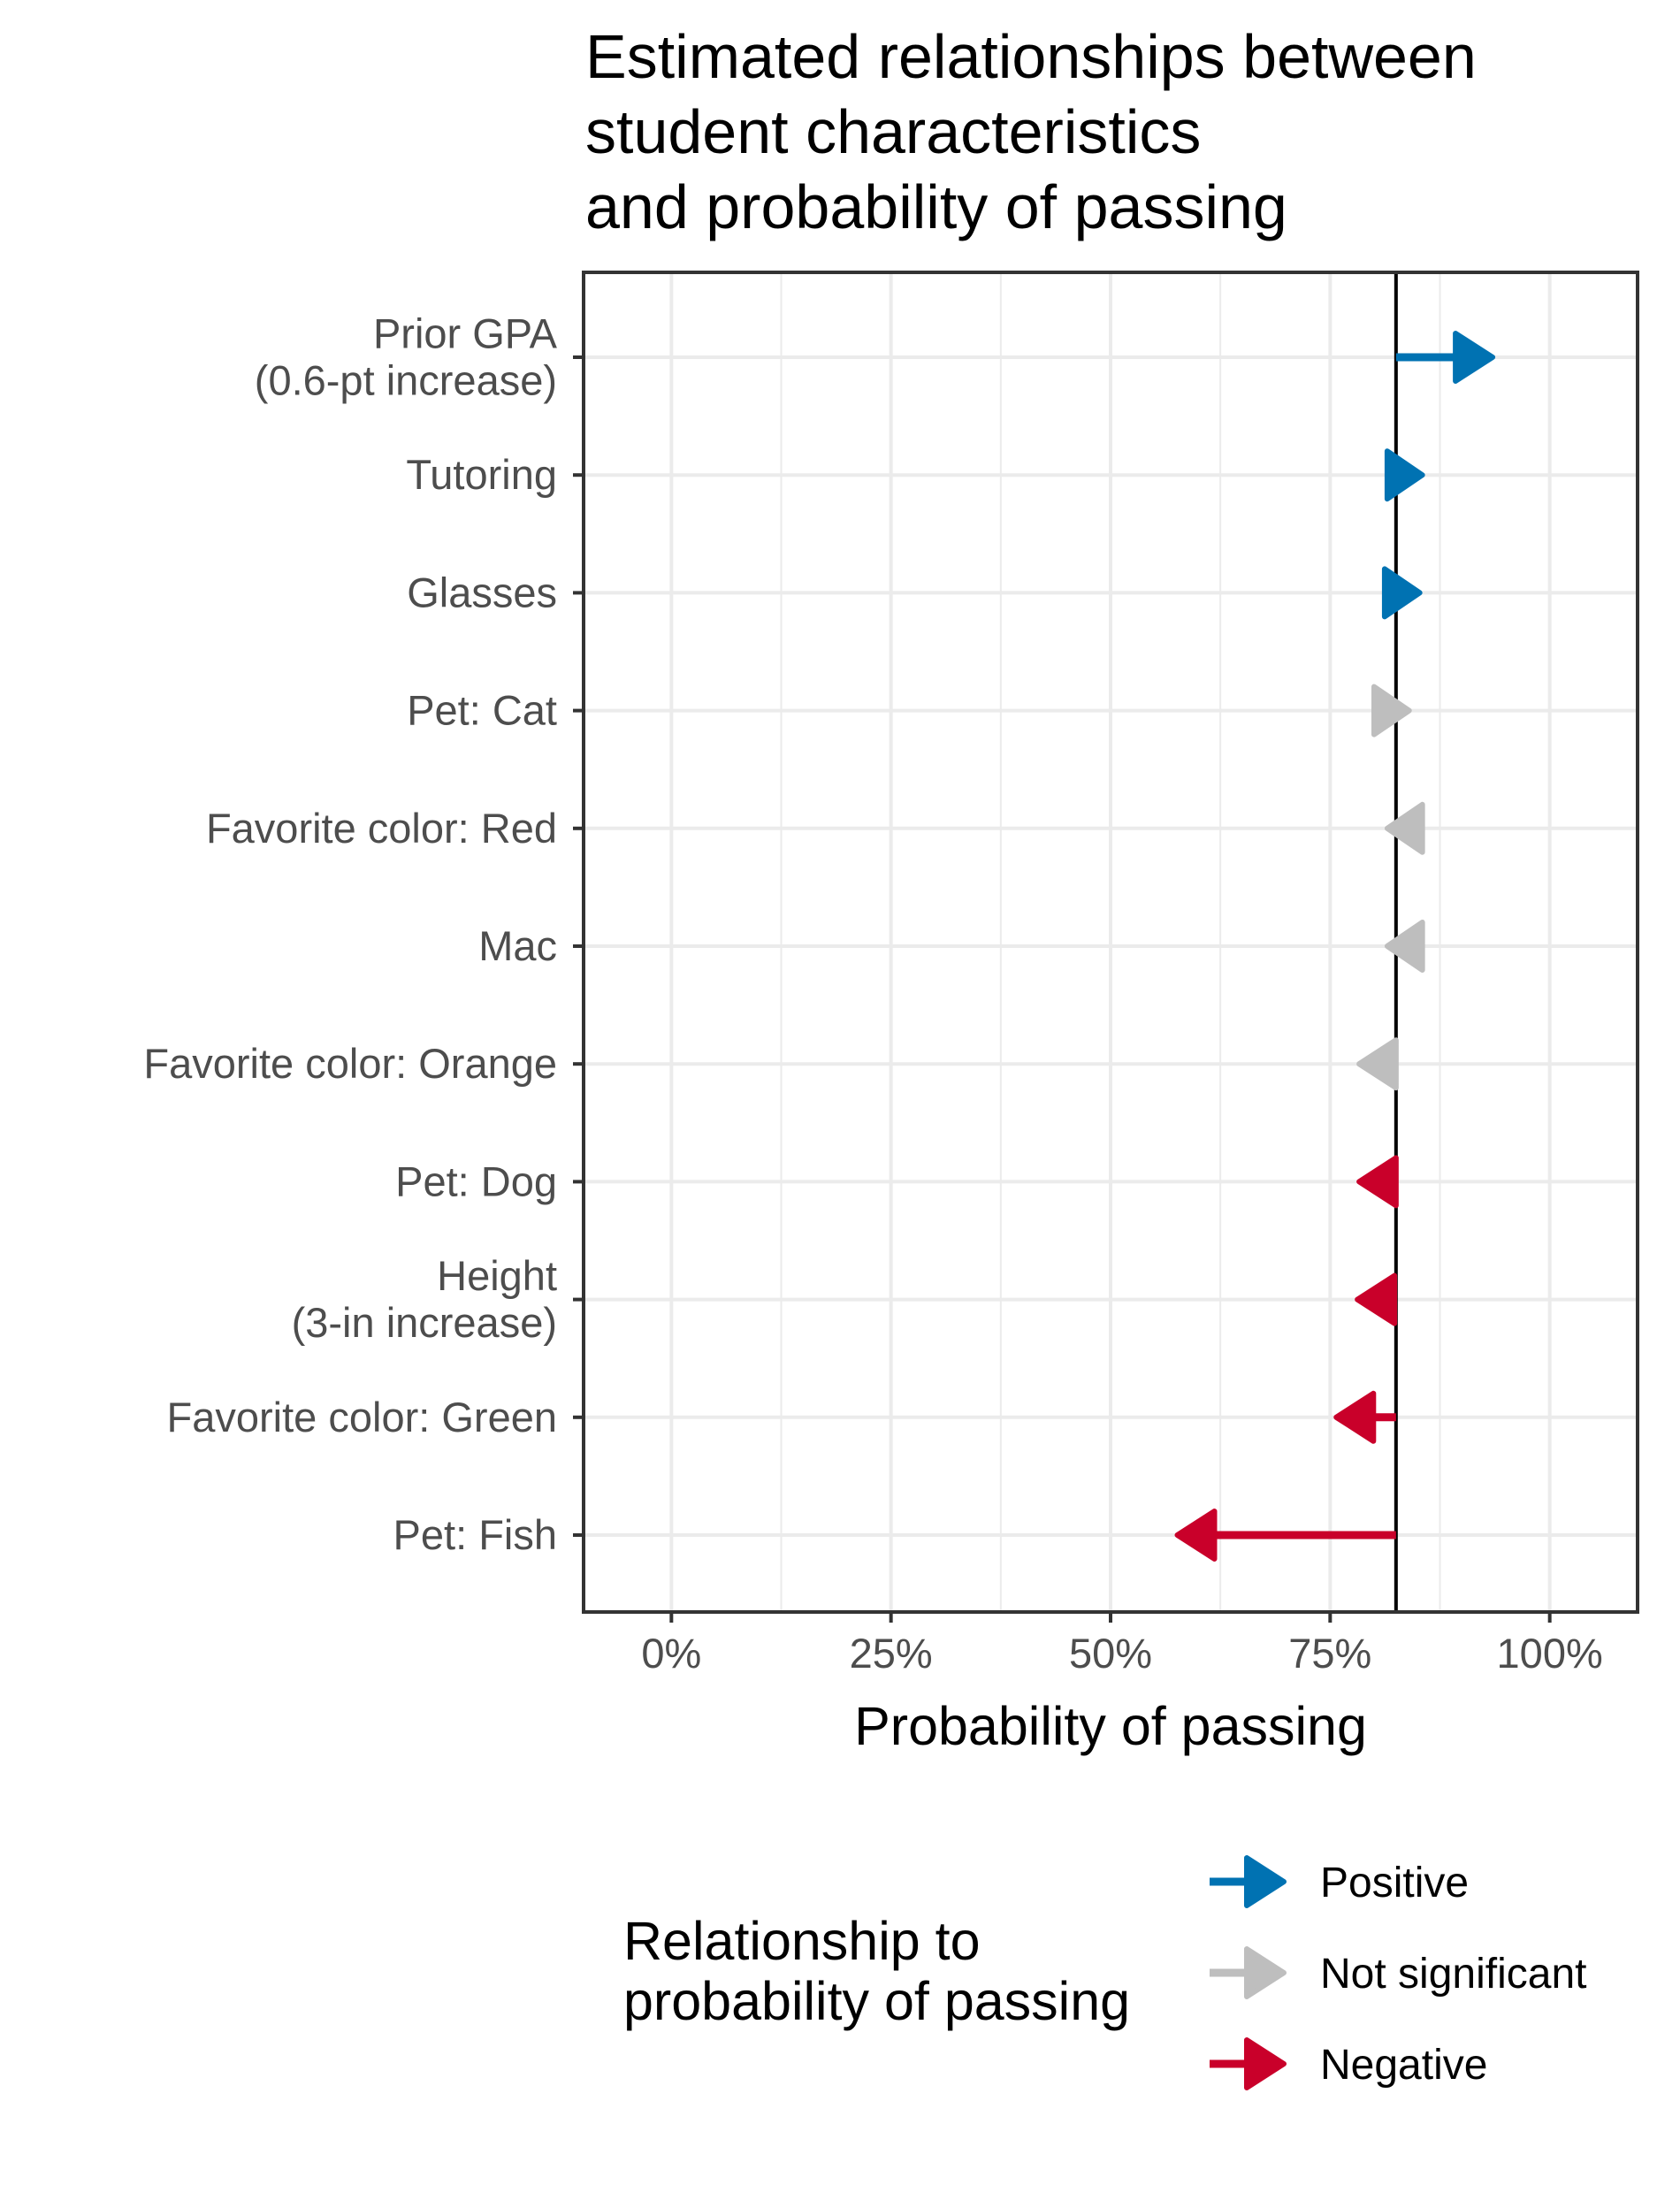 This screenshot has width=1680, height=2185. Describe the element at coordinates (876, 2001) in the screenshot. I see `legend-title-line: probability of passing` at that location.